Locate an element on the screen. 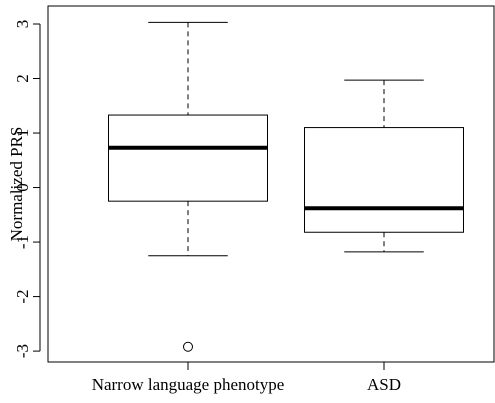 This screenshot has height=403, width=495. y-axis-label: Normalized PRS is located at coordinates (16, 184).